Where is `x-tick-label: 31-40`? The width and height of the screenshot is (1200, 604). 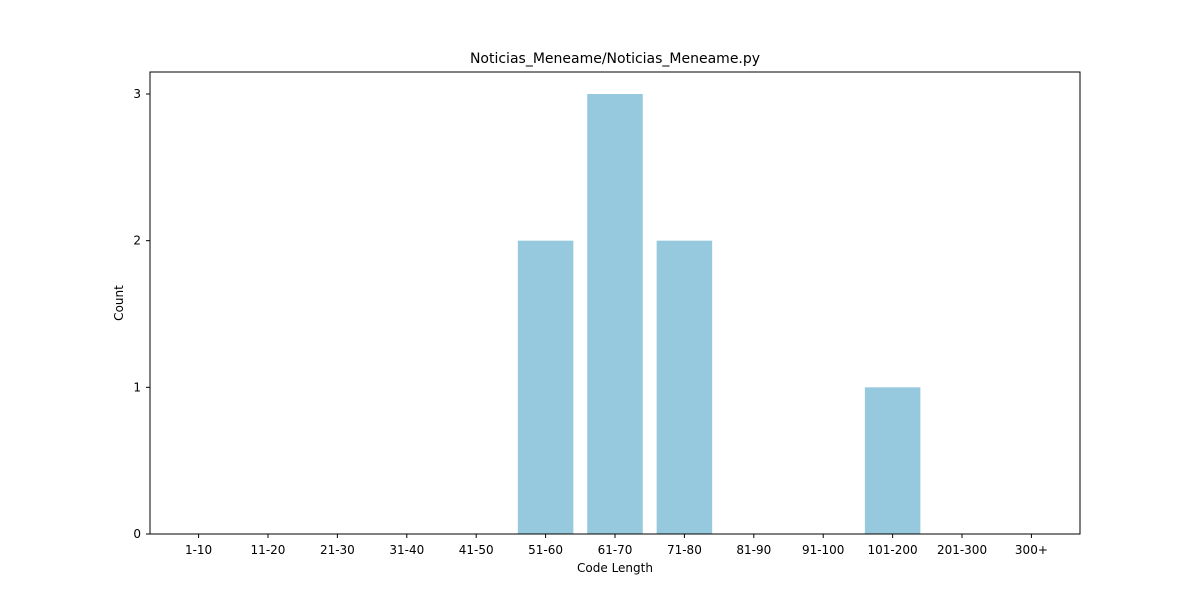 x-tick-label: 31-40 is located at coordinates (406, 550).